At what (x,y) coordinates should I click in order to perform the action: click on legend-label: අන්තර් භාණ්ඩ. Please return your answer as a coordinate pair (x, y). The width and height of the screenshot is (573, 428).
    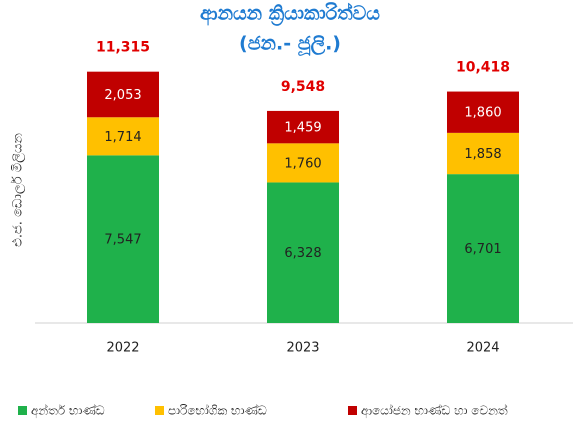
    Looking at the image, I should click on (68, 410).